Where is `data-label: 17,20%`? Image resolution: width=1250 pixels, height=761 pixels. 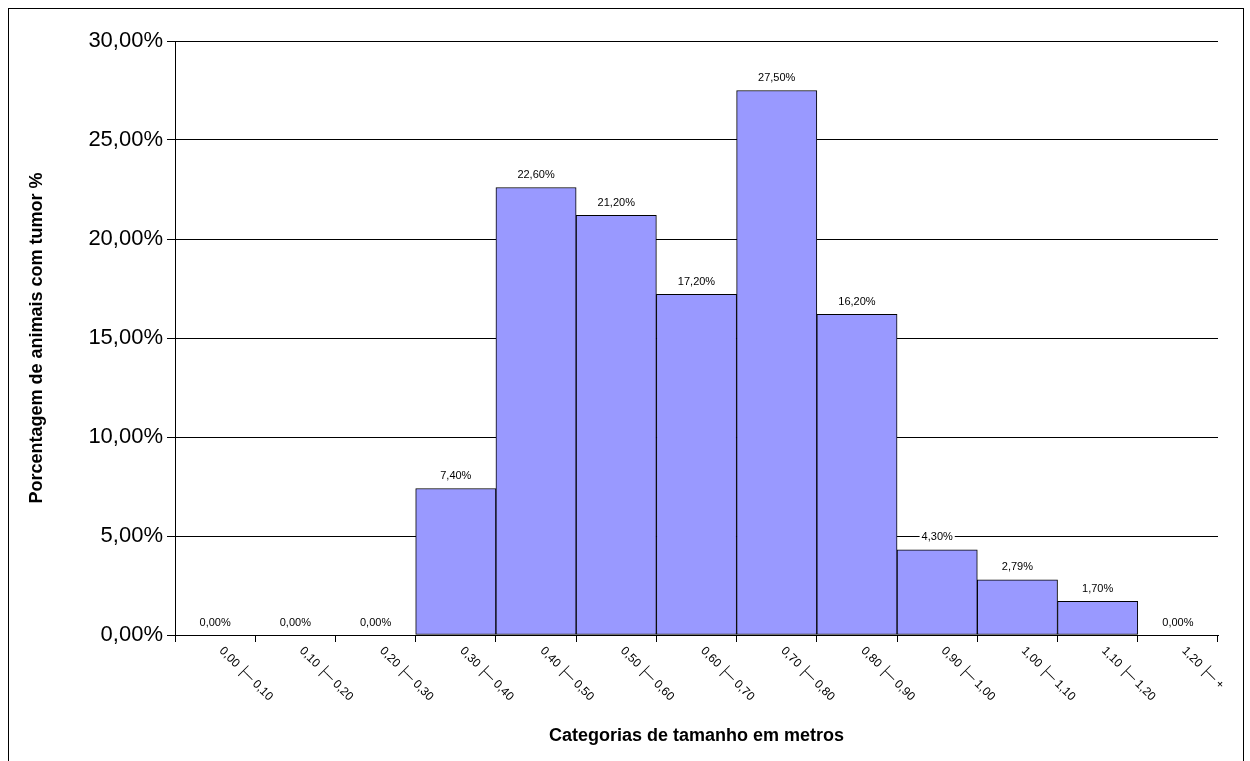
data-label: 17,20% is located at coordinates (696, 280).